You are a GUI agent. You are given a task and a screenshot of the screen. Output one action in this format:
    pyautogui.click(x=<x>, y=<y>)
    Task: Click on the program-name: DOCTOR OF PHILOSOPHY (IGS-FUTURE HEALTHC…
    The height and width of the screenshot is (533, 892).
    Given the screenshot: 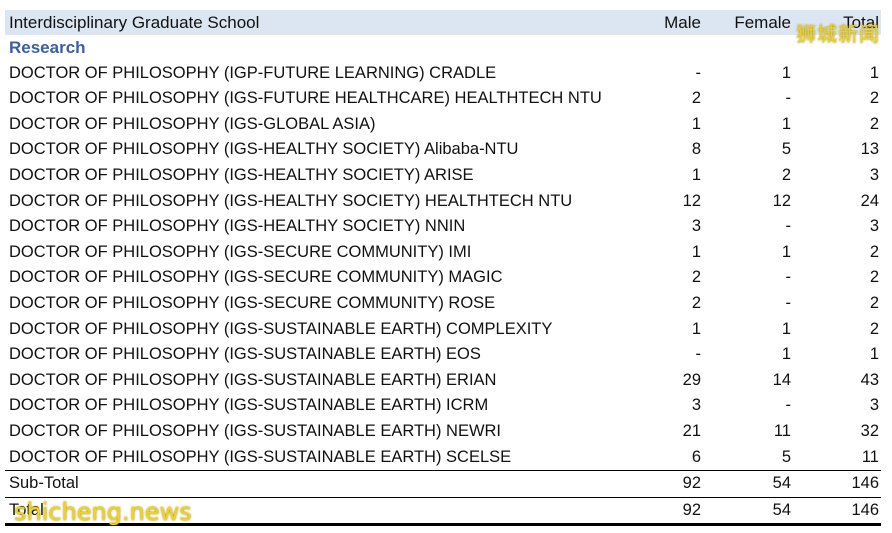 What is the action you would take?
    pyautogui.click(x=305, y=98)
    